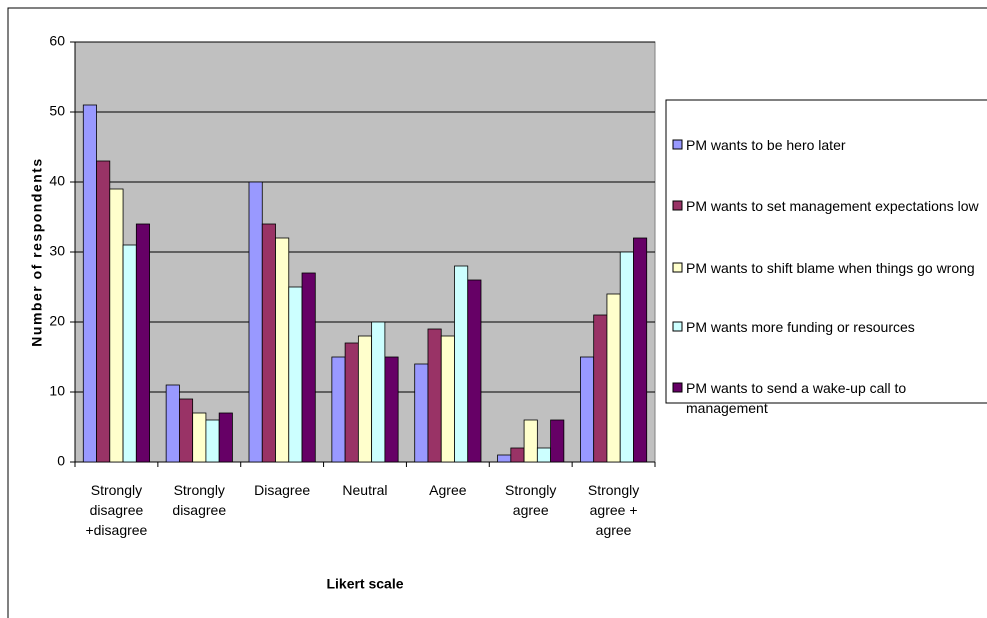  What do you see at coordinates (37, 251) in the screenshot?
I see `y-axis-label: Number of respondents` at bounding box center [37, 251].